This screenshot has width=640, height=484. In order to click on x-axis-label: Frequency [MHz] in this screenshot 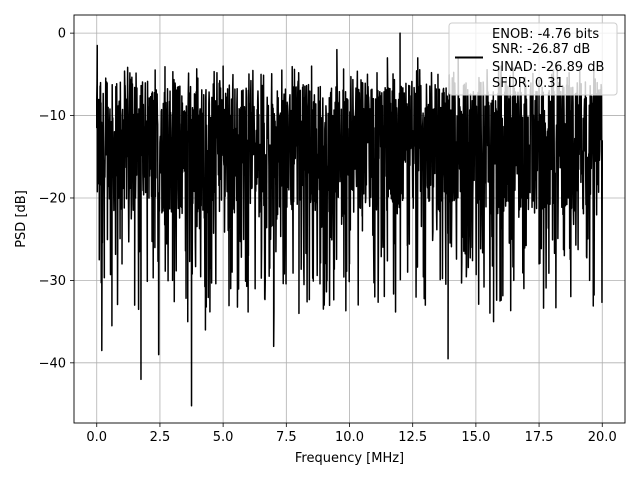, I will do `click(349, 458)`.